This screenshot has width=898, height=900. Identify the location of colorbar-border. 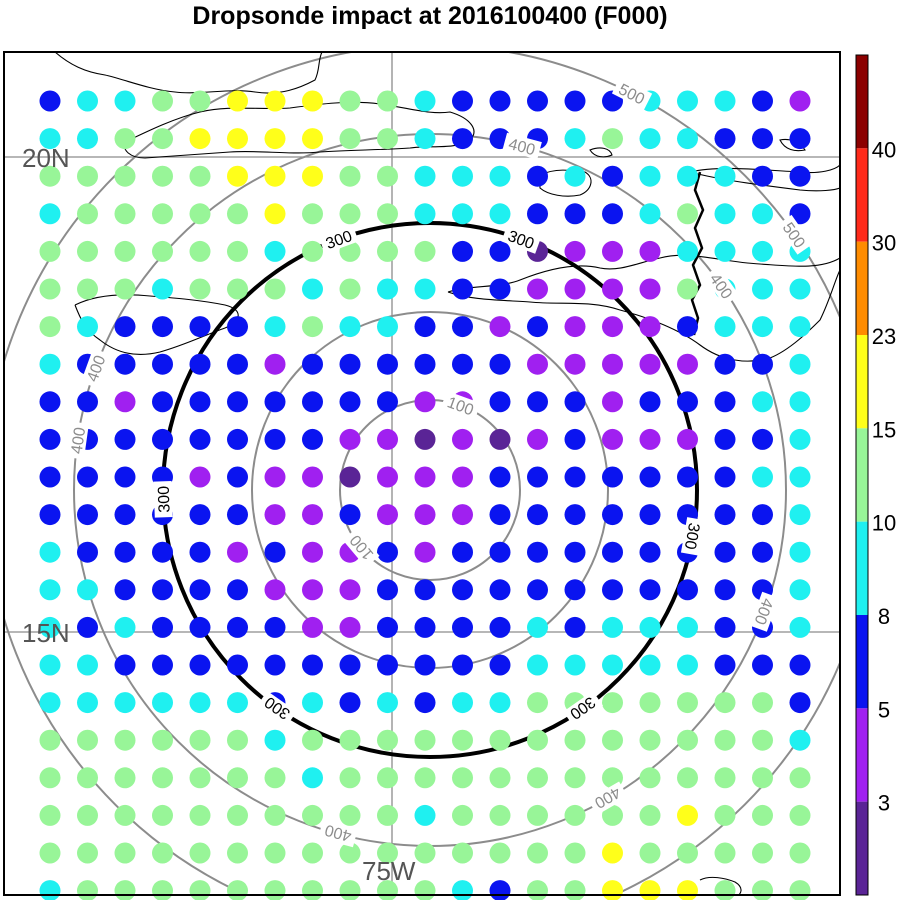
(862, 475).